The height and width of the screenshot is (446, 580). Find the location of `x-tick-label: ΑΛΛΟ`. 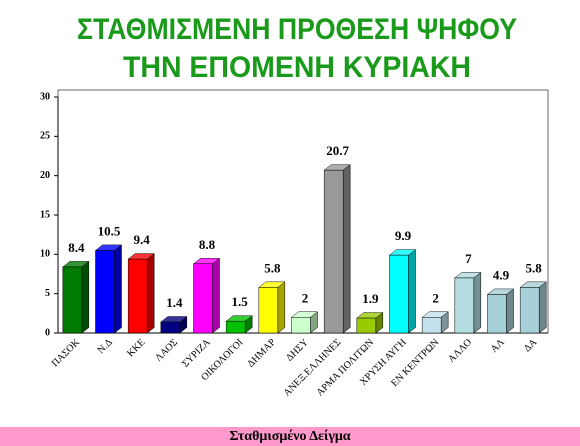

x-tick-label: ΑΛΛΟ is located at coordinates (460, 351).